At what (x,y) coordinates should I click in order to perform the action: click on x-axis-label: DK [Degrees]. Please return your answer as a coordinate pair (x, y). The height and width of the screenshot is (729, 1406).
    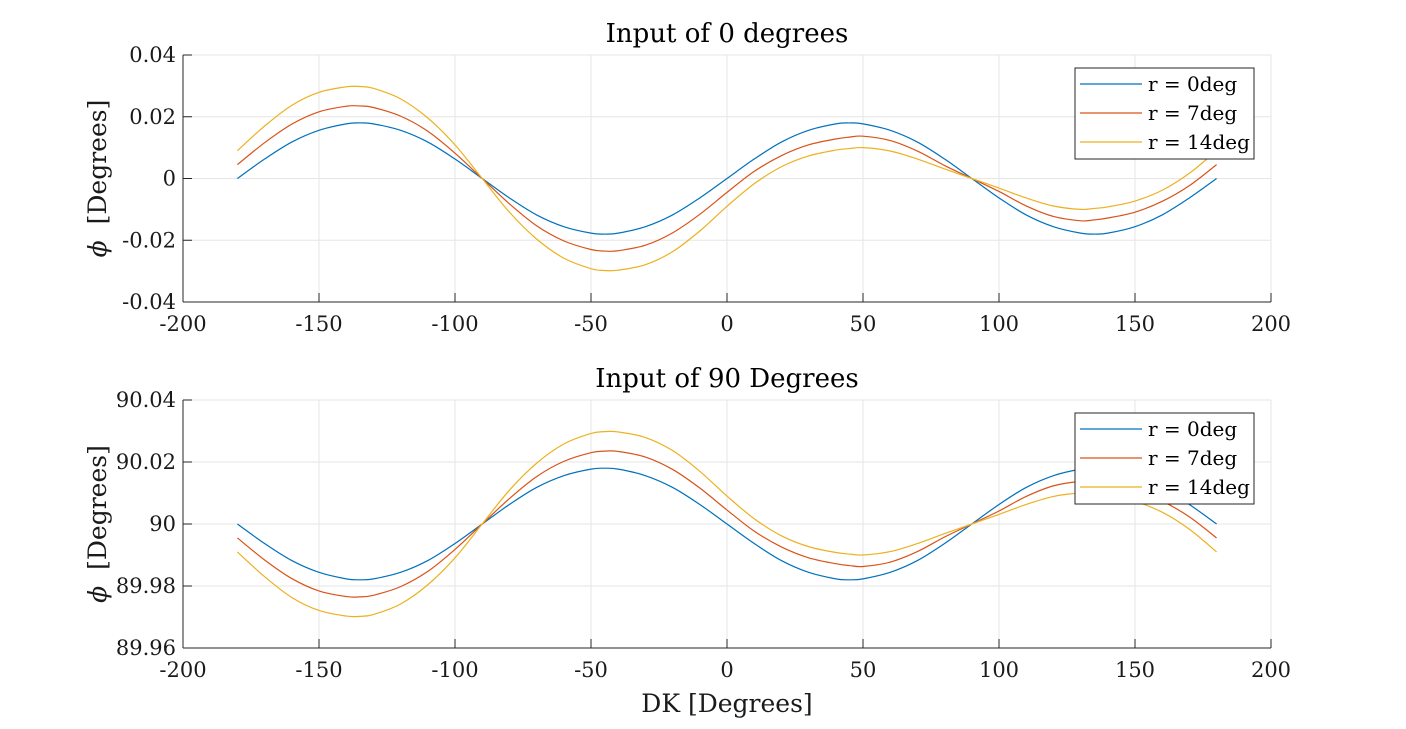
    Looking at the image, I should click on (726, 703).